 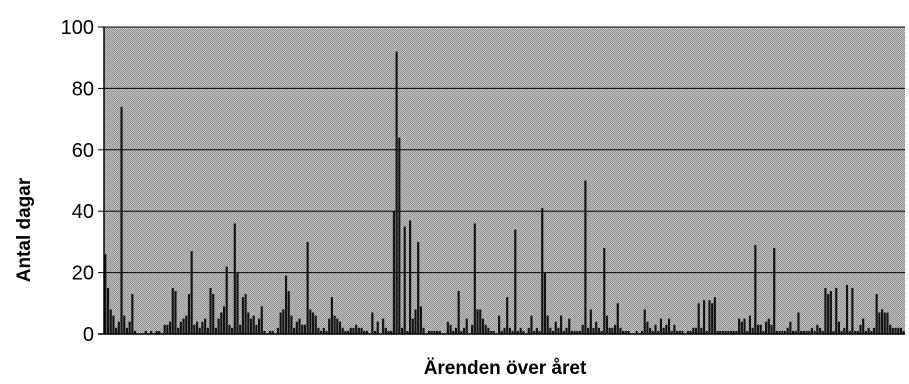 I want to click on y-tick-label: 0, so click(x=88, y=335).